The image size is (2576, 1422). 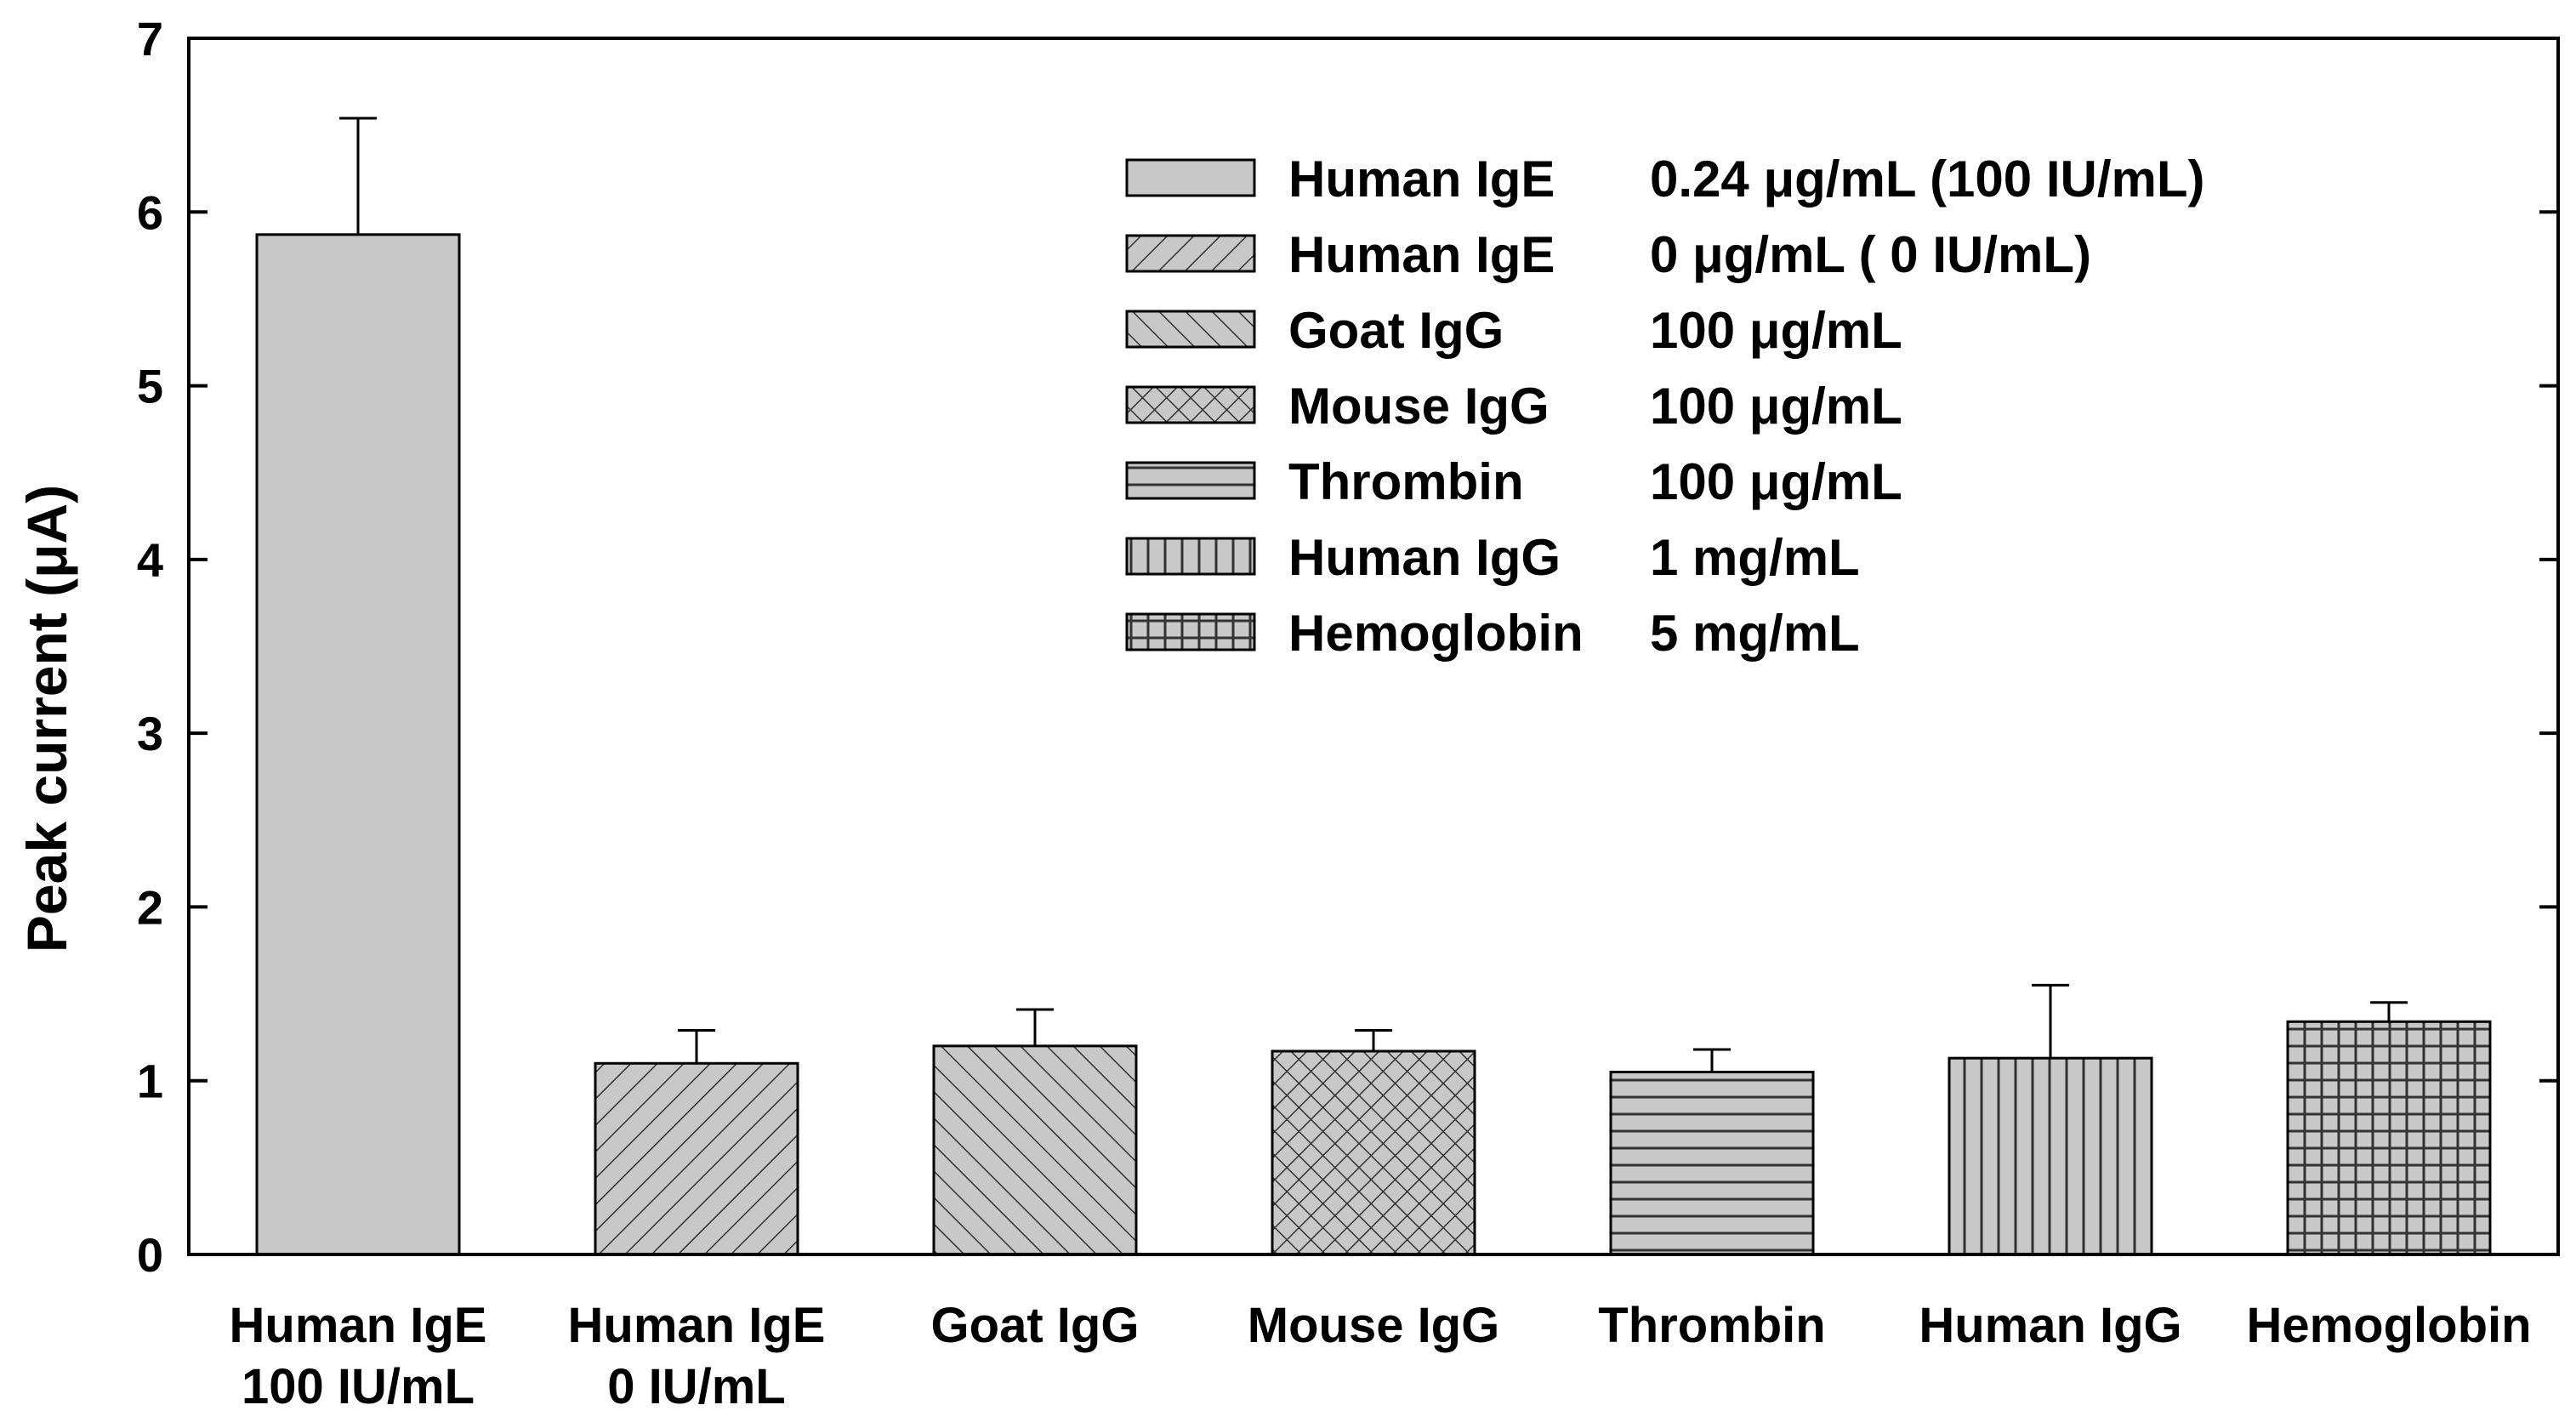 I want to click on y-tick-label: 7, so click(x=150, y=38).